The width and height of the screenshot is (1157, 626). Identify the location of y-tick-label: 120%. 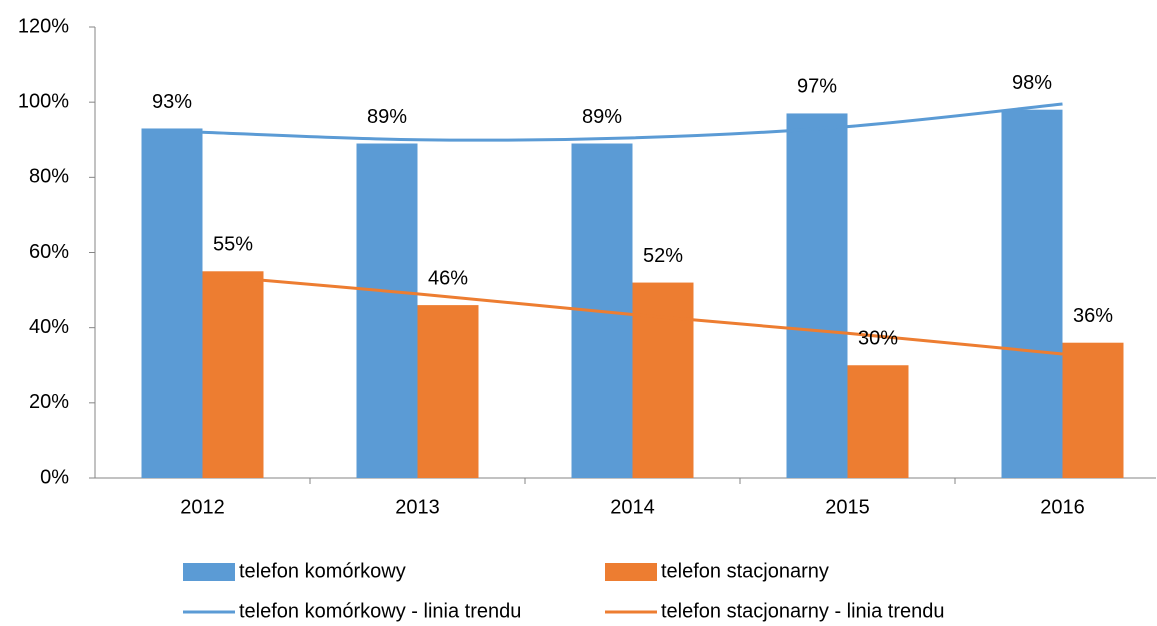
(43, 26).